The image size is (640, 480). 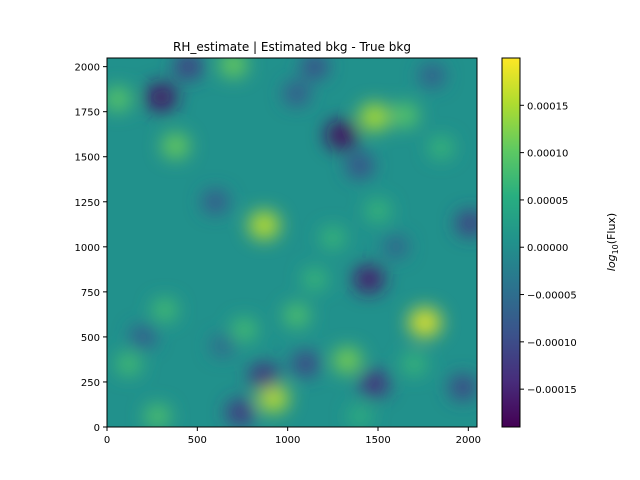 I want to click on y-tick-label: 750, so click(x=90, y=293).